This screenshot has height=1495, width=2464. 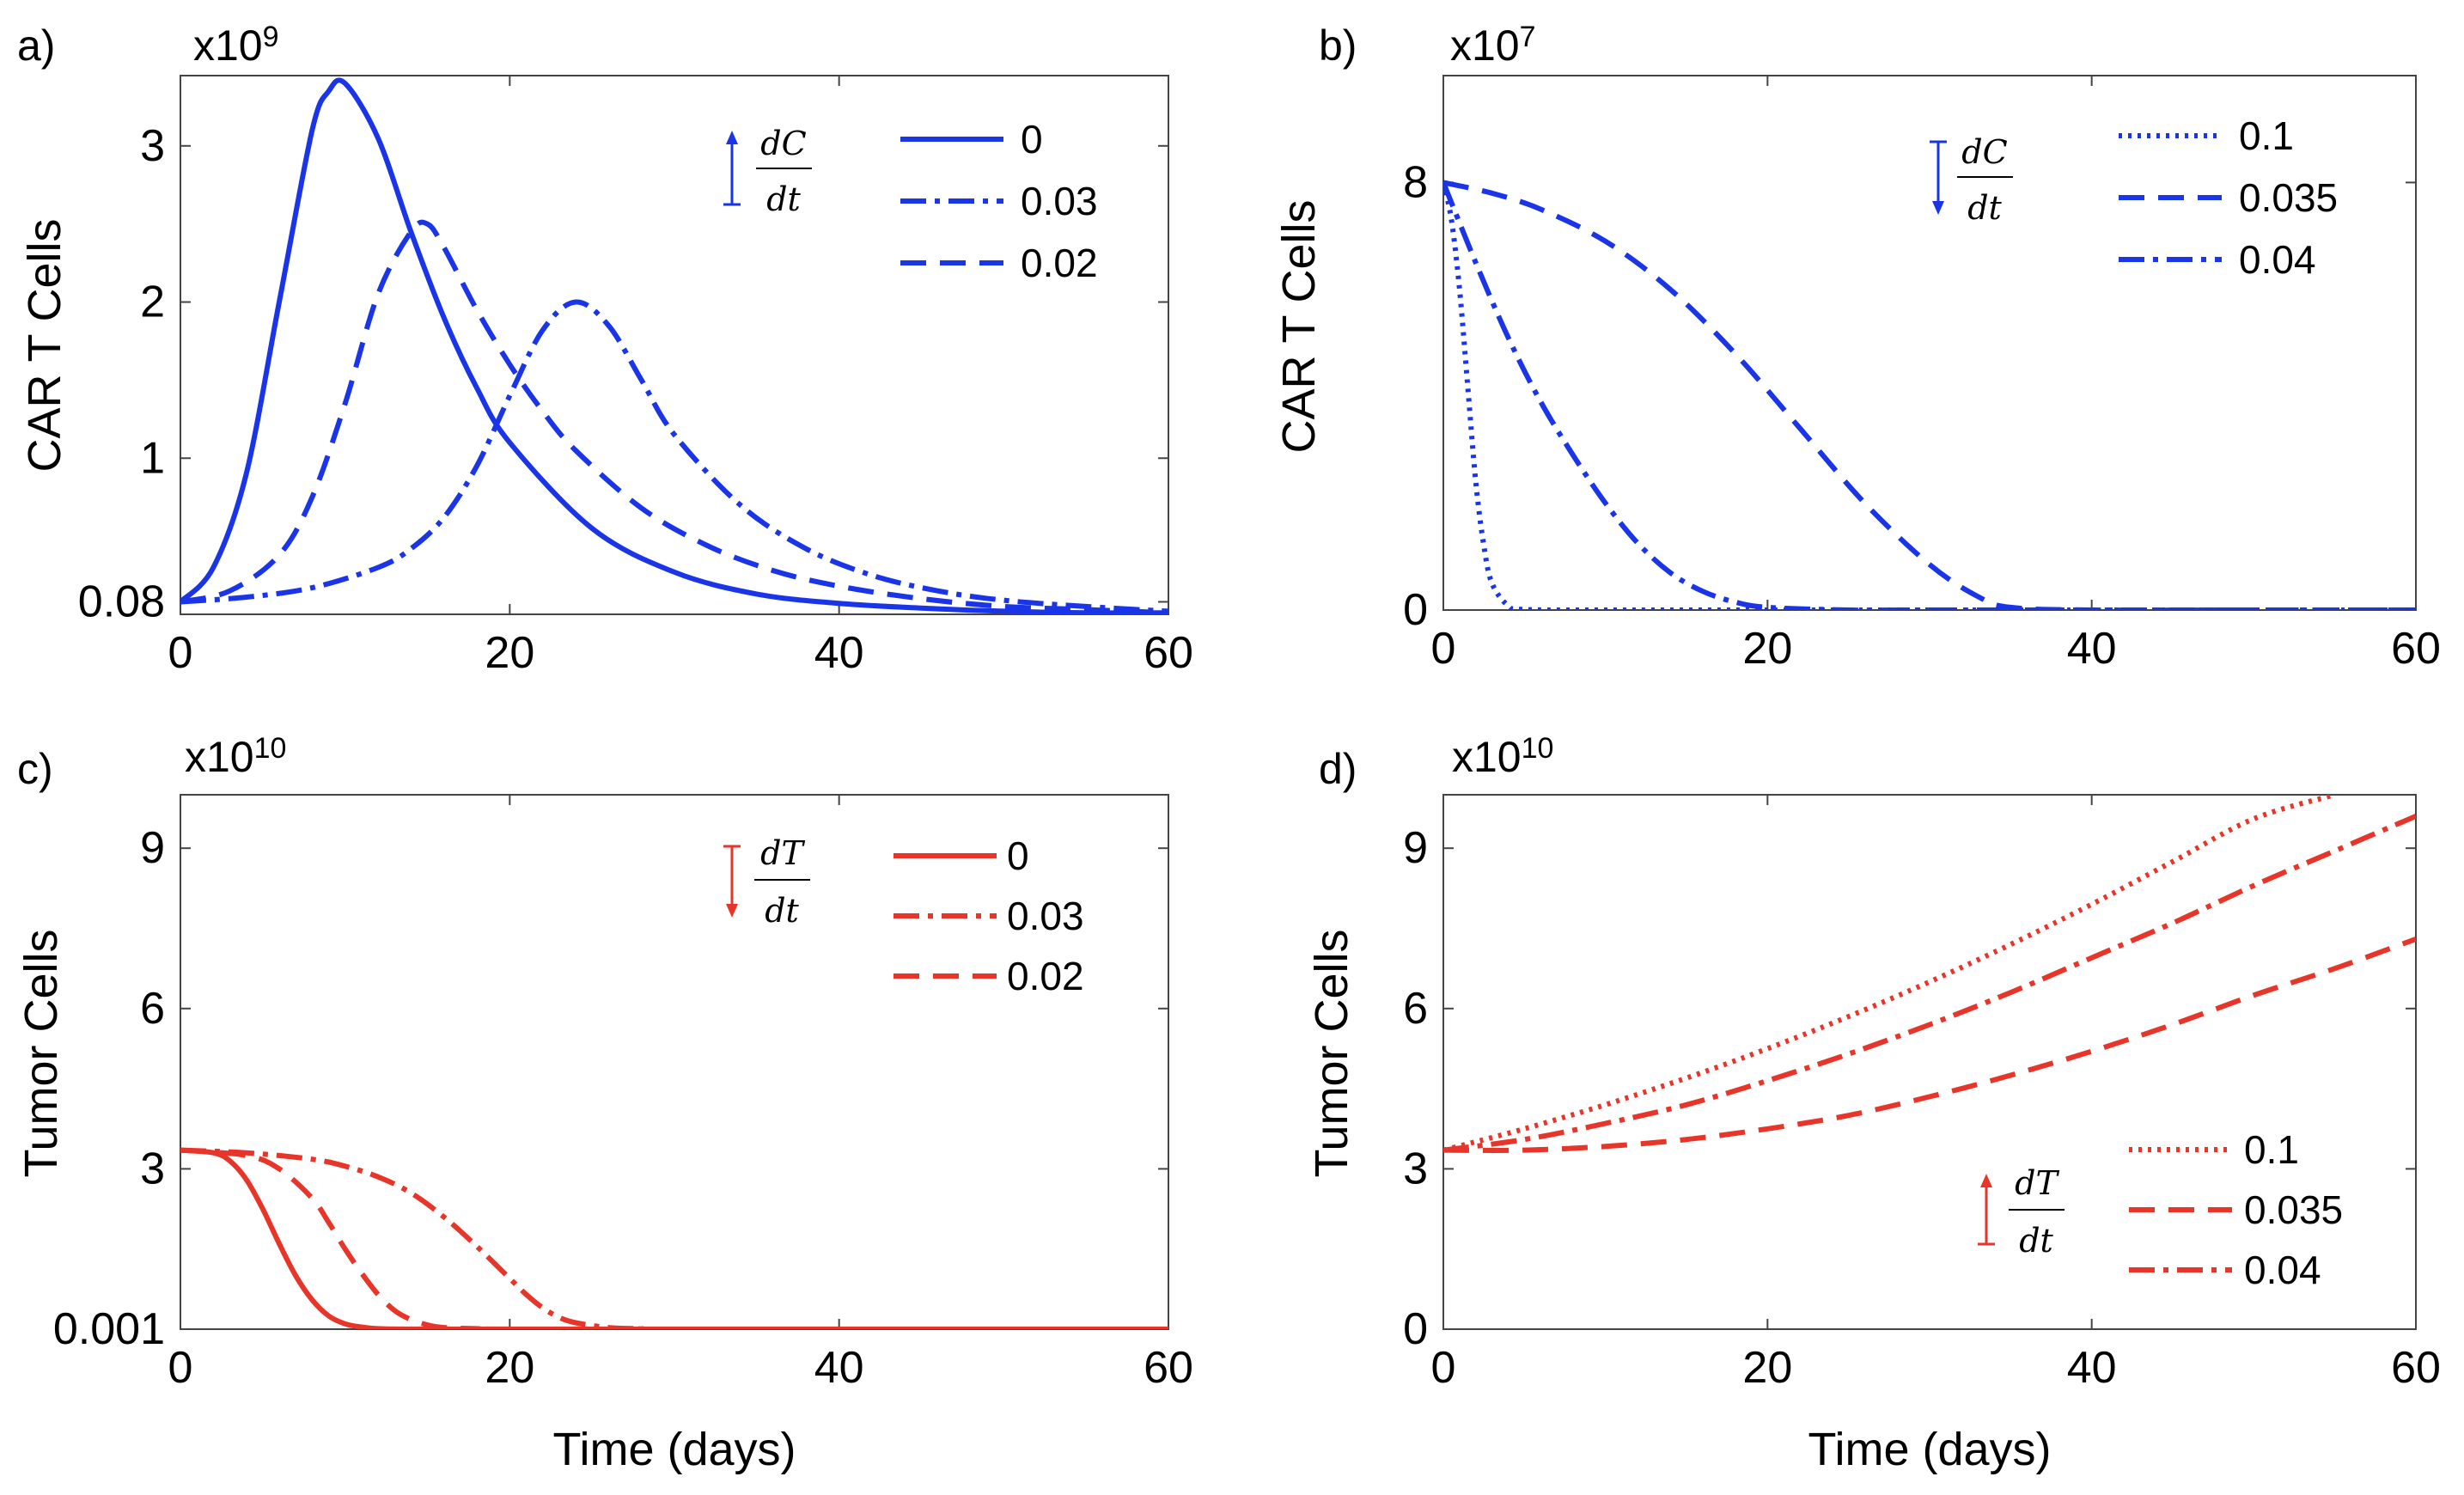 What do you see at coordinates (2134, 197) in the screenshot?
I see `panel-b-legend: 0.1 0.035 0.04 dC dt` at bounding box center [2134, 197].